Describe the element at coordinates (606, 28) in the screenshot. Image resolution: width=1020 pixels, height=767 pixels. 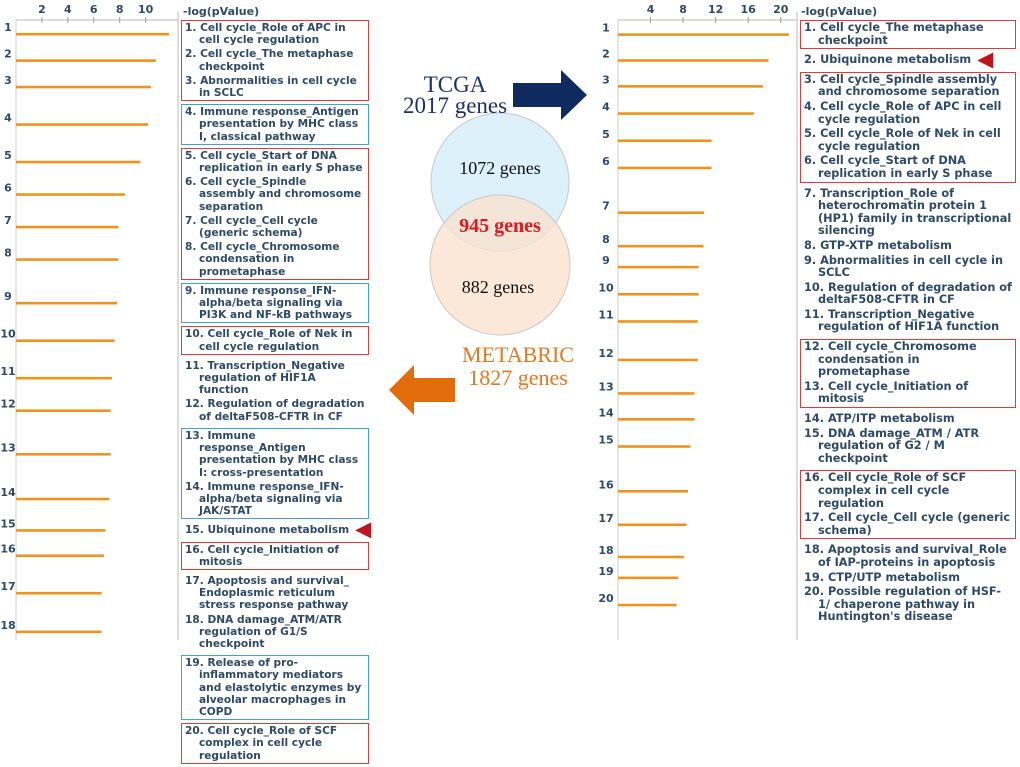
I see `y-tick-label: 1` at that location.